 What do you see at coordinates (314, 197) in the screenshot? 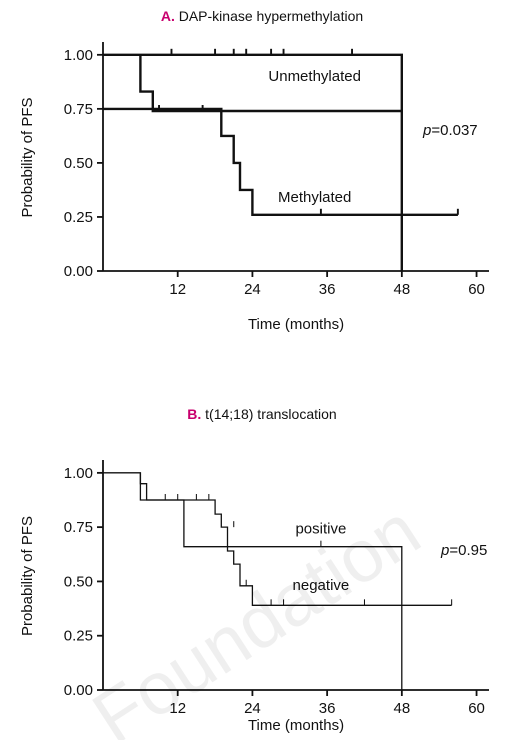
I see `curve-label: Methylated` at bounding box center [314, 197].